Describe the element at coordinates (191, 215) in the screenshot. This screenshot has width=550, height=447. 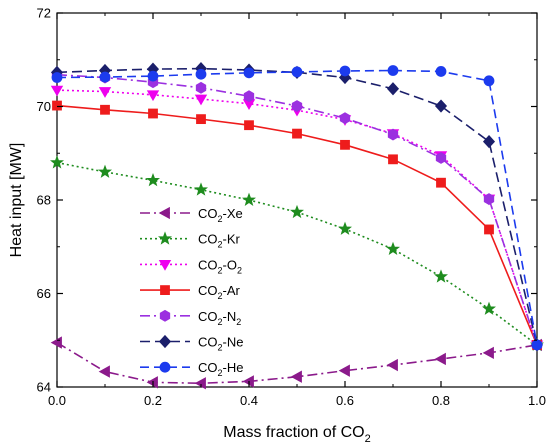
I see `legend-item: CO2-Xe` at that location.